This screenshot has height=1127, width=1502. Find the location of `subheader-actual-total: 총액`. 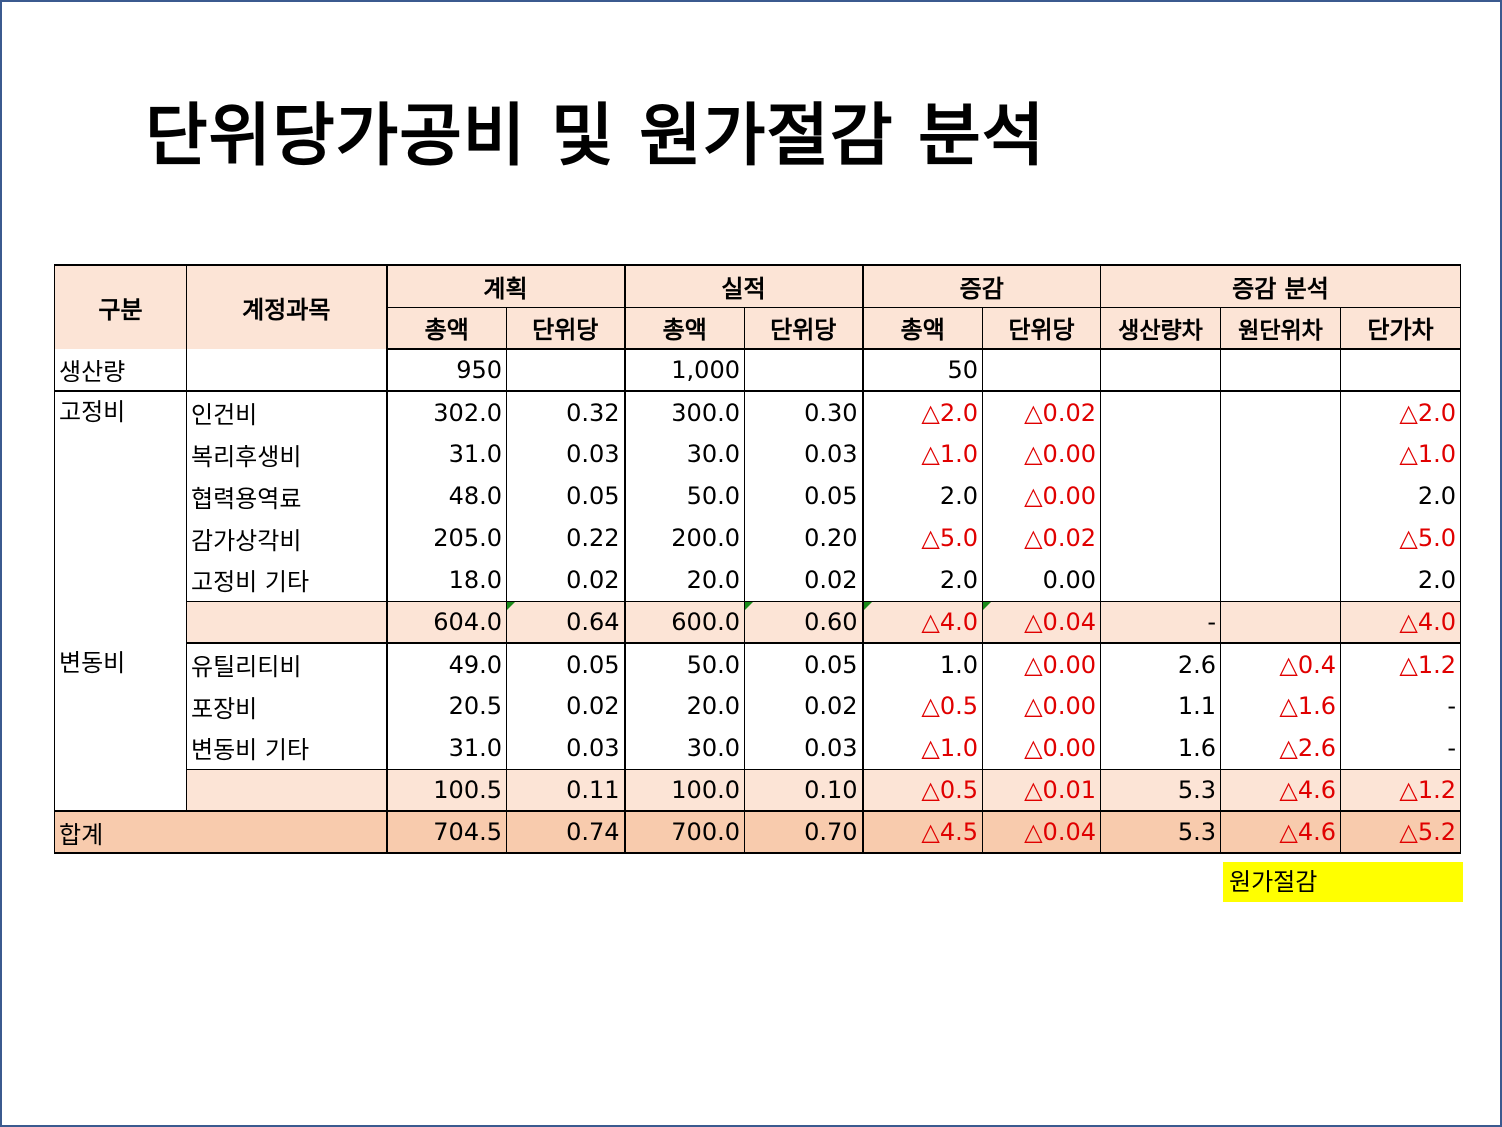

subheader-actual-total: 총액 is located at coordinates (684, 328).